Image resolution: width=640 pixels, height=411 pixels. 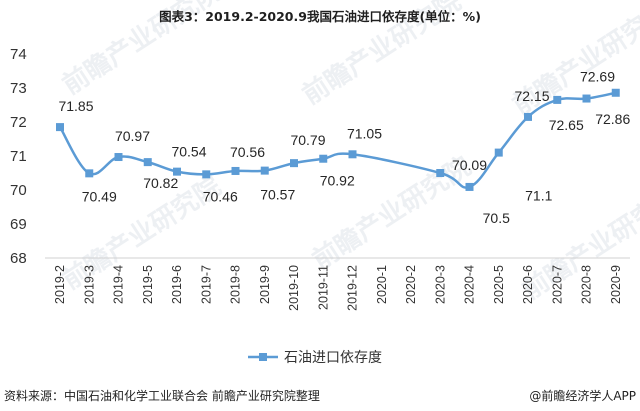 What do you see at coordinates (160, 183) in the screenshot?
I see `data-label: 70.82` at bounding box center [160, 183].